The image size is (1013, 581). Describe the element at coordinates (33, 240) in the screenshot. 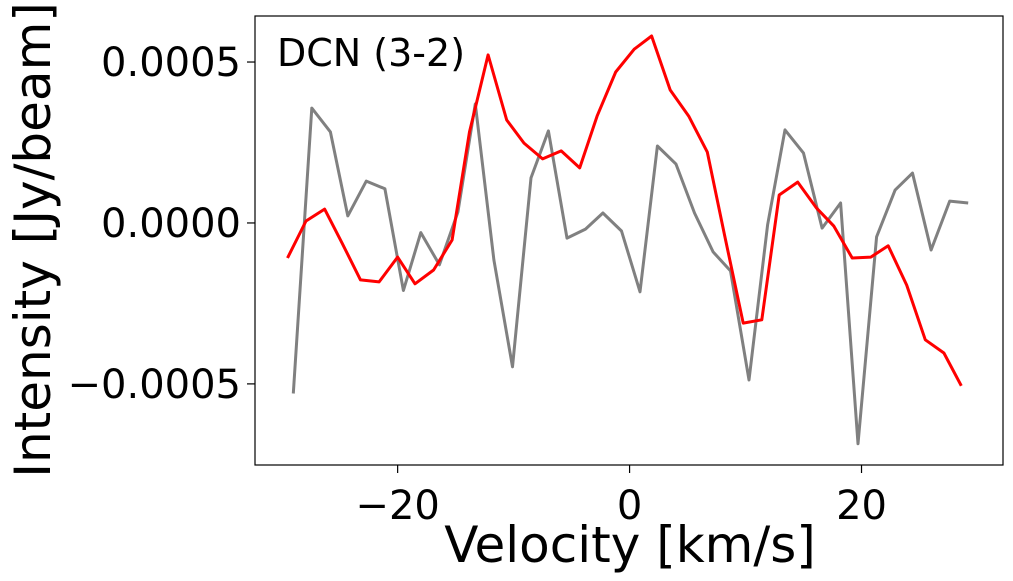

I see `y-axis-label: Intensity [Jy/beam]` at that location.